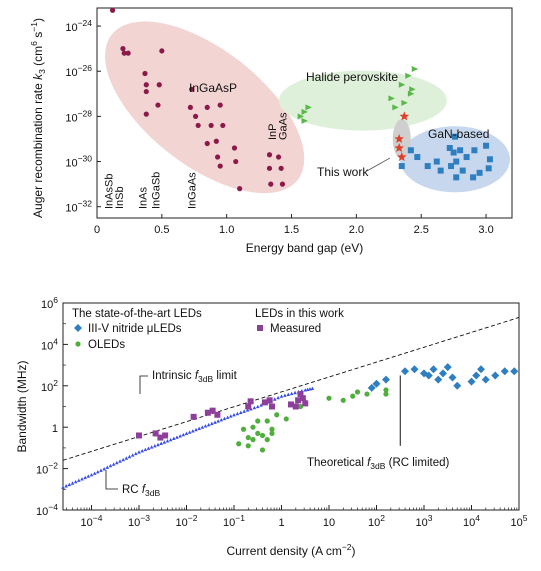  I want to click on bottom-x-tick-label: 10⁻⁴, so click(92, 521).